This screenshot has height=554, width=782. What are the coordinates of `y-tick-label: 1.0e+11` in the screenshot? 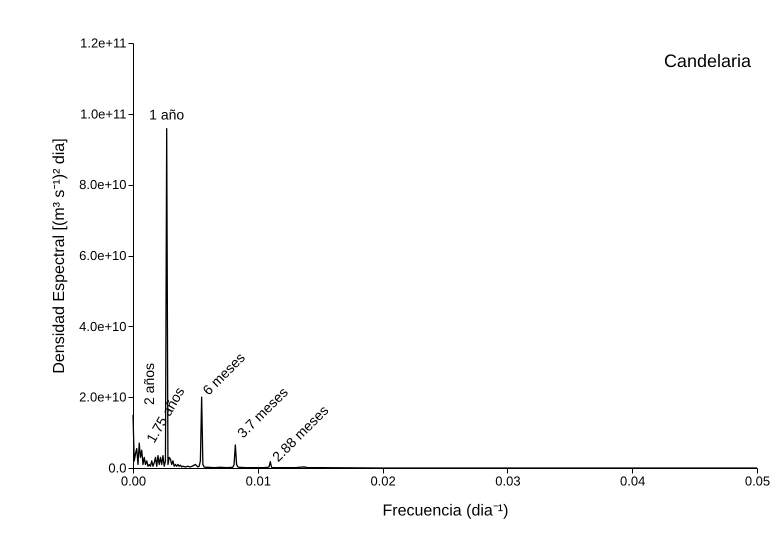 It's located at (103, 114).